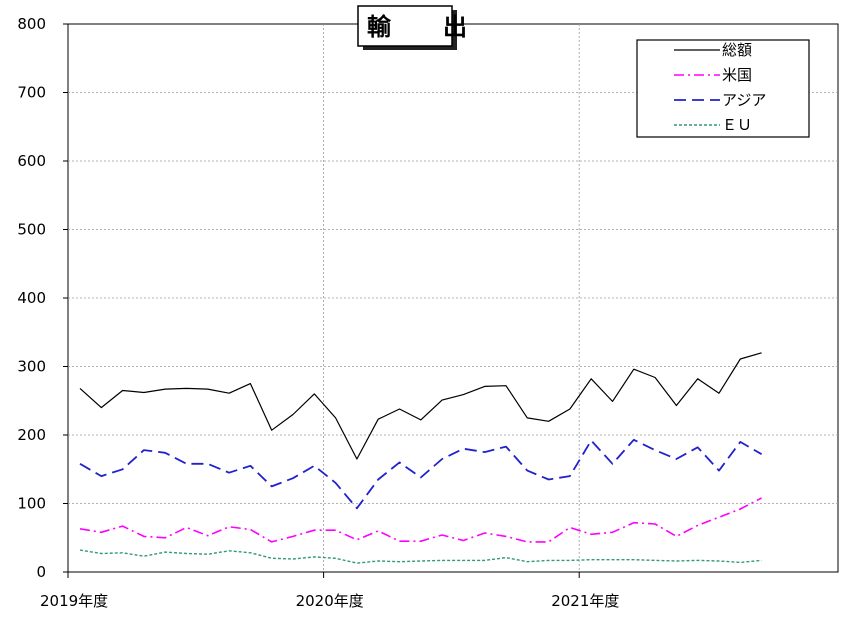 The width and height of the screenshot is (868, 619). What do you see at coordinates (31, 367) in the screenshot?
I see `y-tick-label: 300` at bounding box center [31, 367].